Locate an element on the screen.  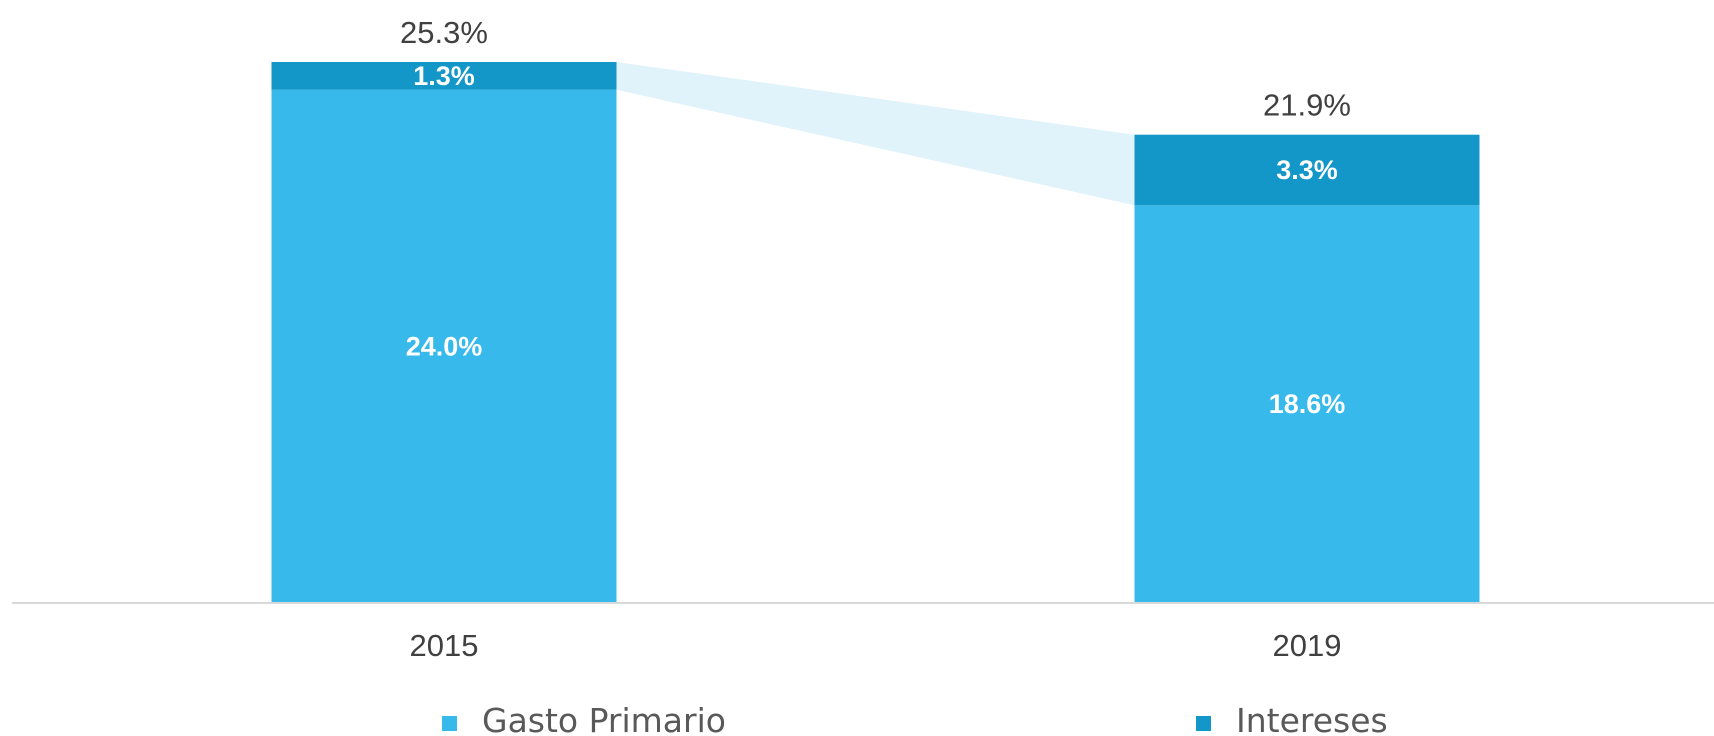
data-label: 24.0% is located at coordinates (444, 346).